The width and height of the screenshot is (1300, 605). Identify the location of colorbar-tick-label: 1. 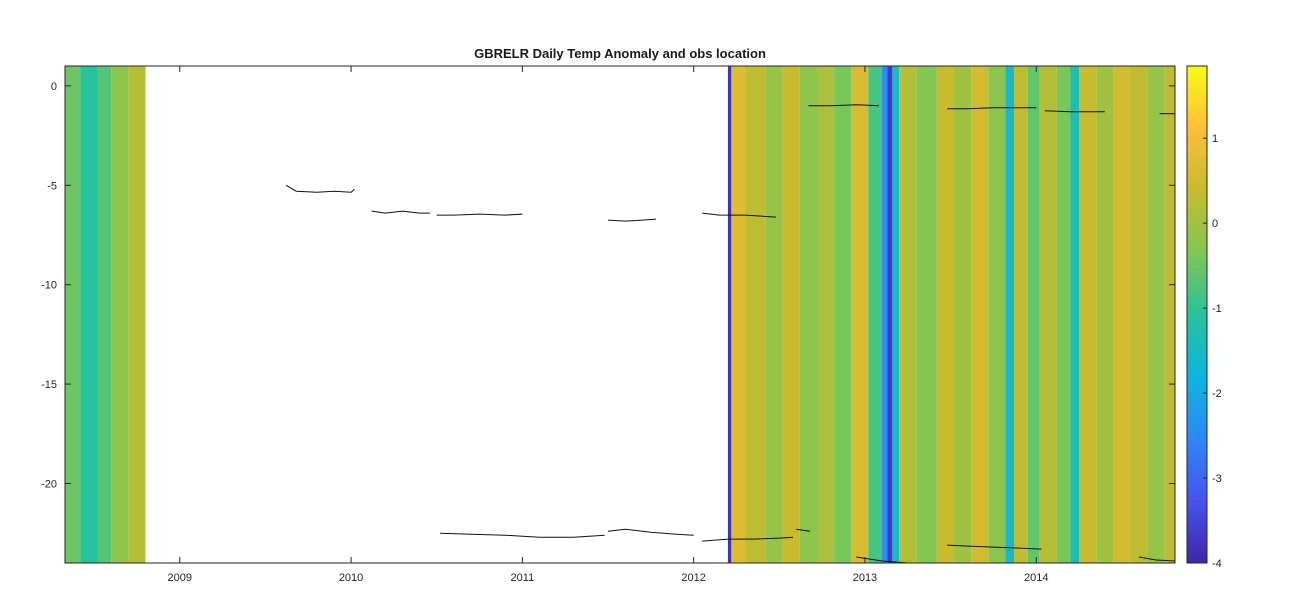
(1215, 139).